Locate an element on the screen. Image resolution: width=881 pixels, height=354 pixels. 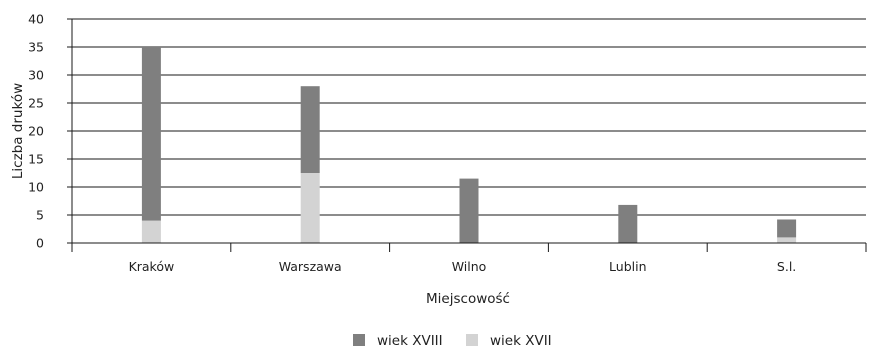
legend-swatch-wiek XVIII is located at coordinates (359, 340).